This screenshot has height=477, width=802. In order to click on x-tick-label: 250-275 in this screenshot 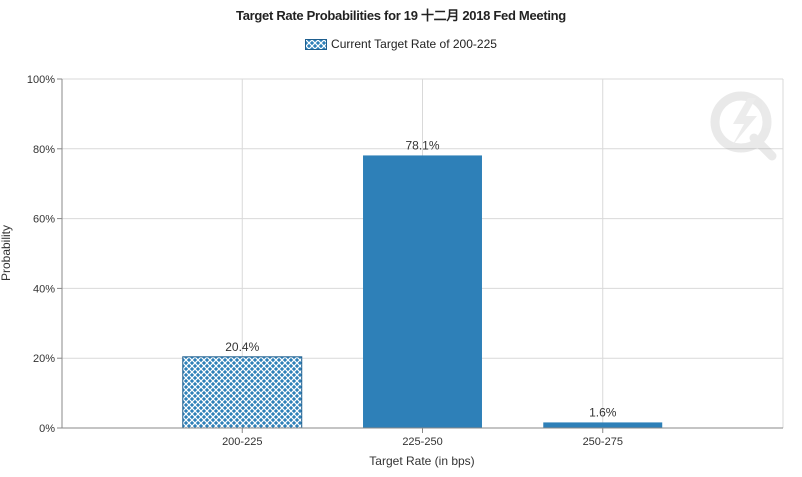, I will do `click(603, 442)`.